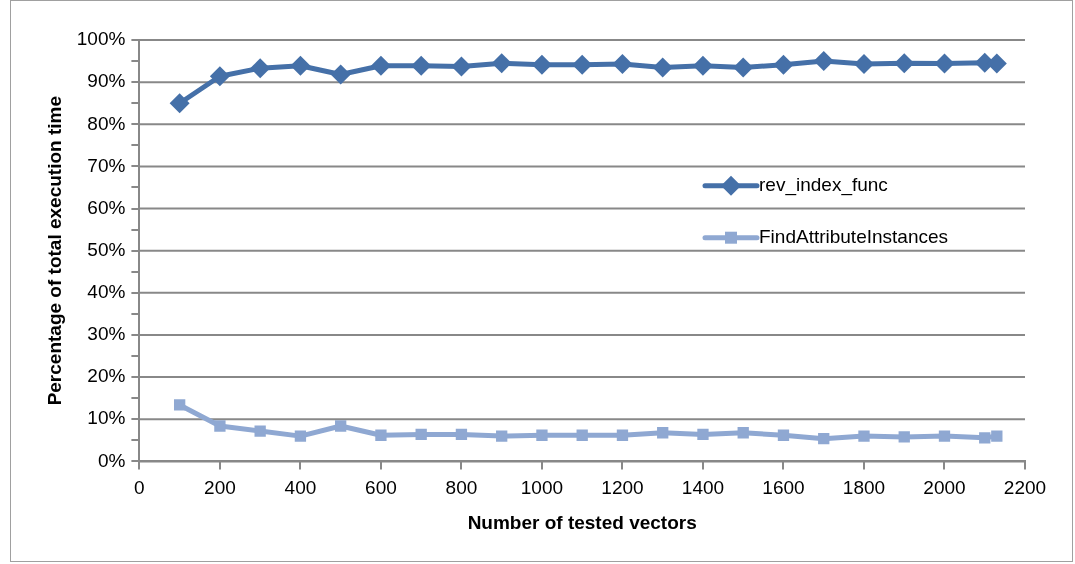  Describe the element at coordinates (106, 207) in the screenshot. I see `y-tick-label: 60%` at that location.